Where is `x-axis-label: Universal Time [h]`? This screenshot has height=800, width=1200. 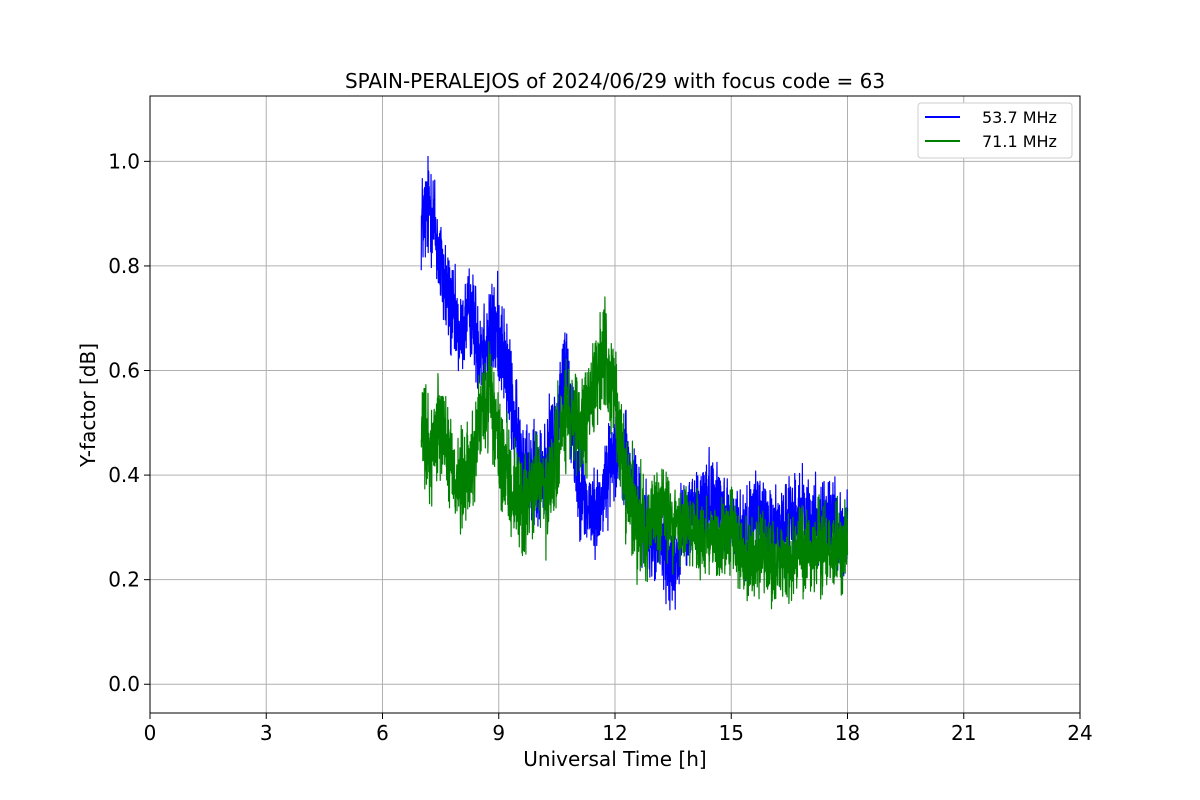 x-axis-label: Universal Time [h] is located at coordinates (614, 759).